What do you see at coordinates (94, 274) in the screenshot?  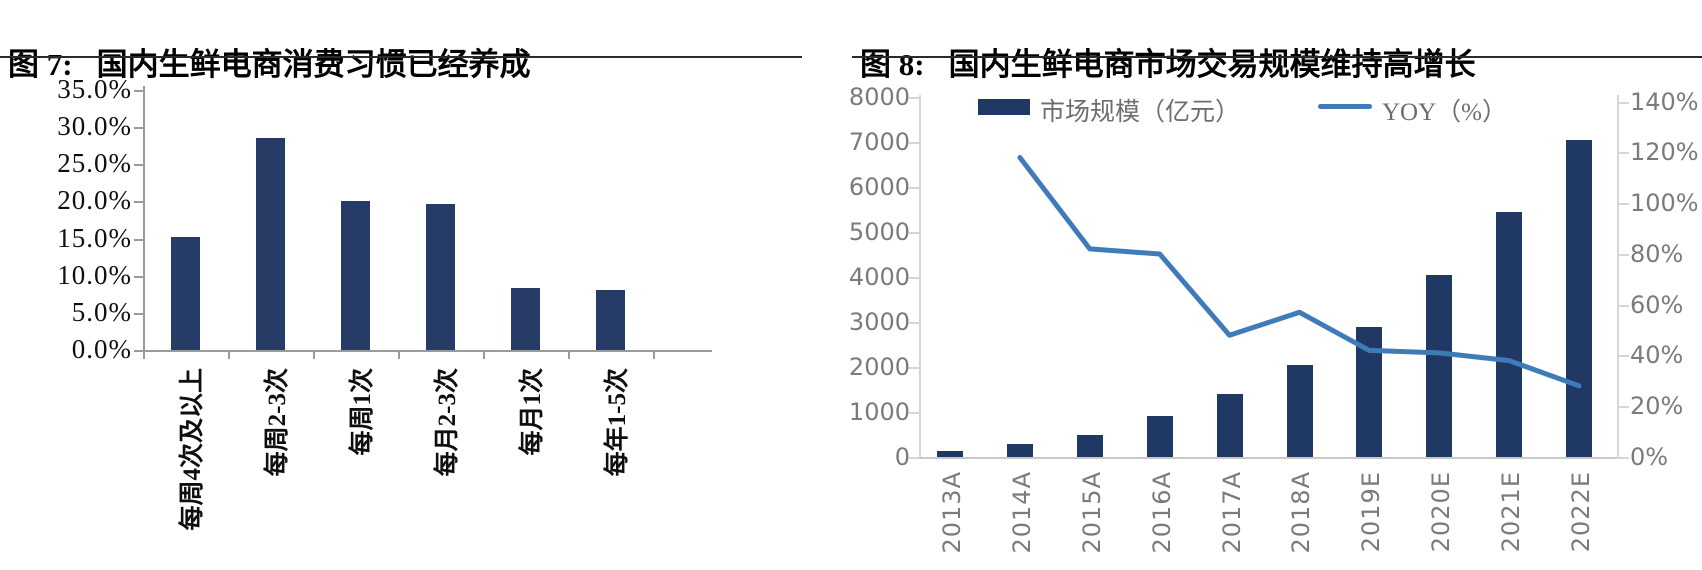 I see `fig7-ytick-label: 10.0%` at bounding box center [94, 274].